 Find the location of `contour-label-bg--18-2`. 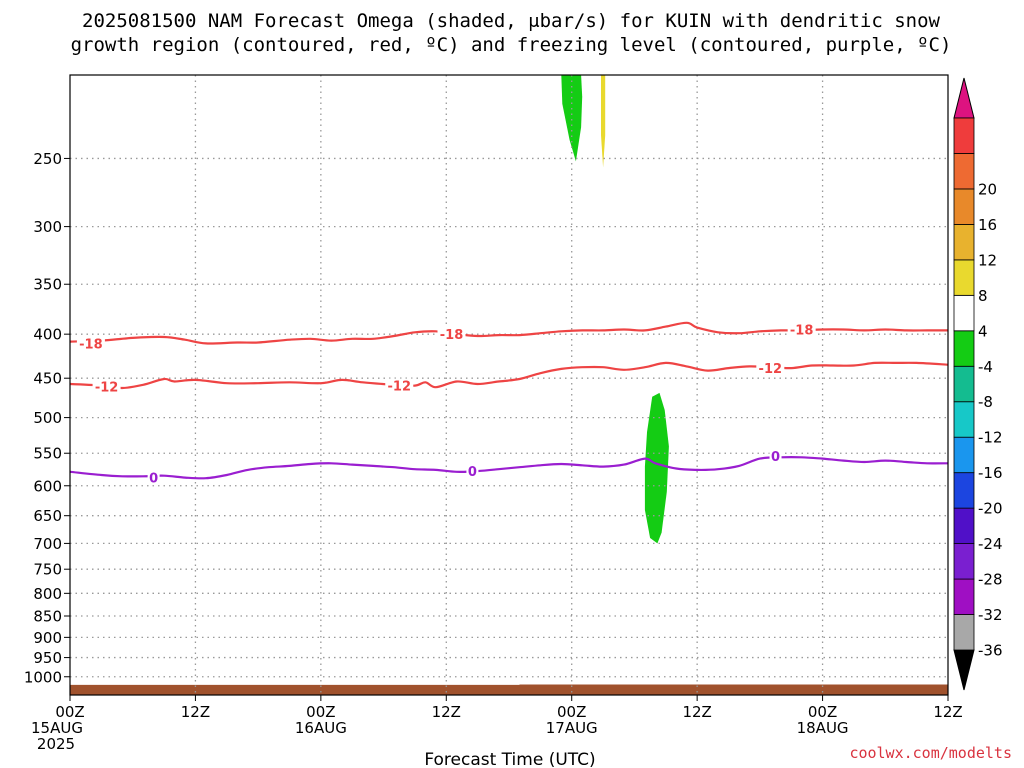

contour-label-bg--18-2 is located at coordinates (801, 329).